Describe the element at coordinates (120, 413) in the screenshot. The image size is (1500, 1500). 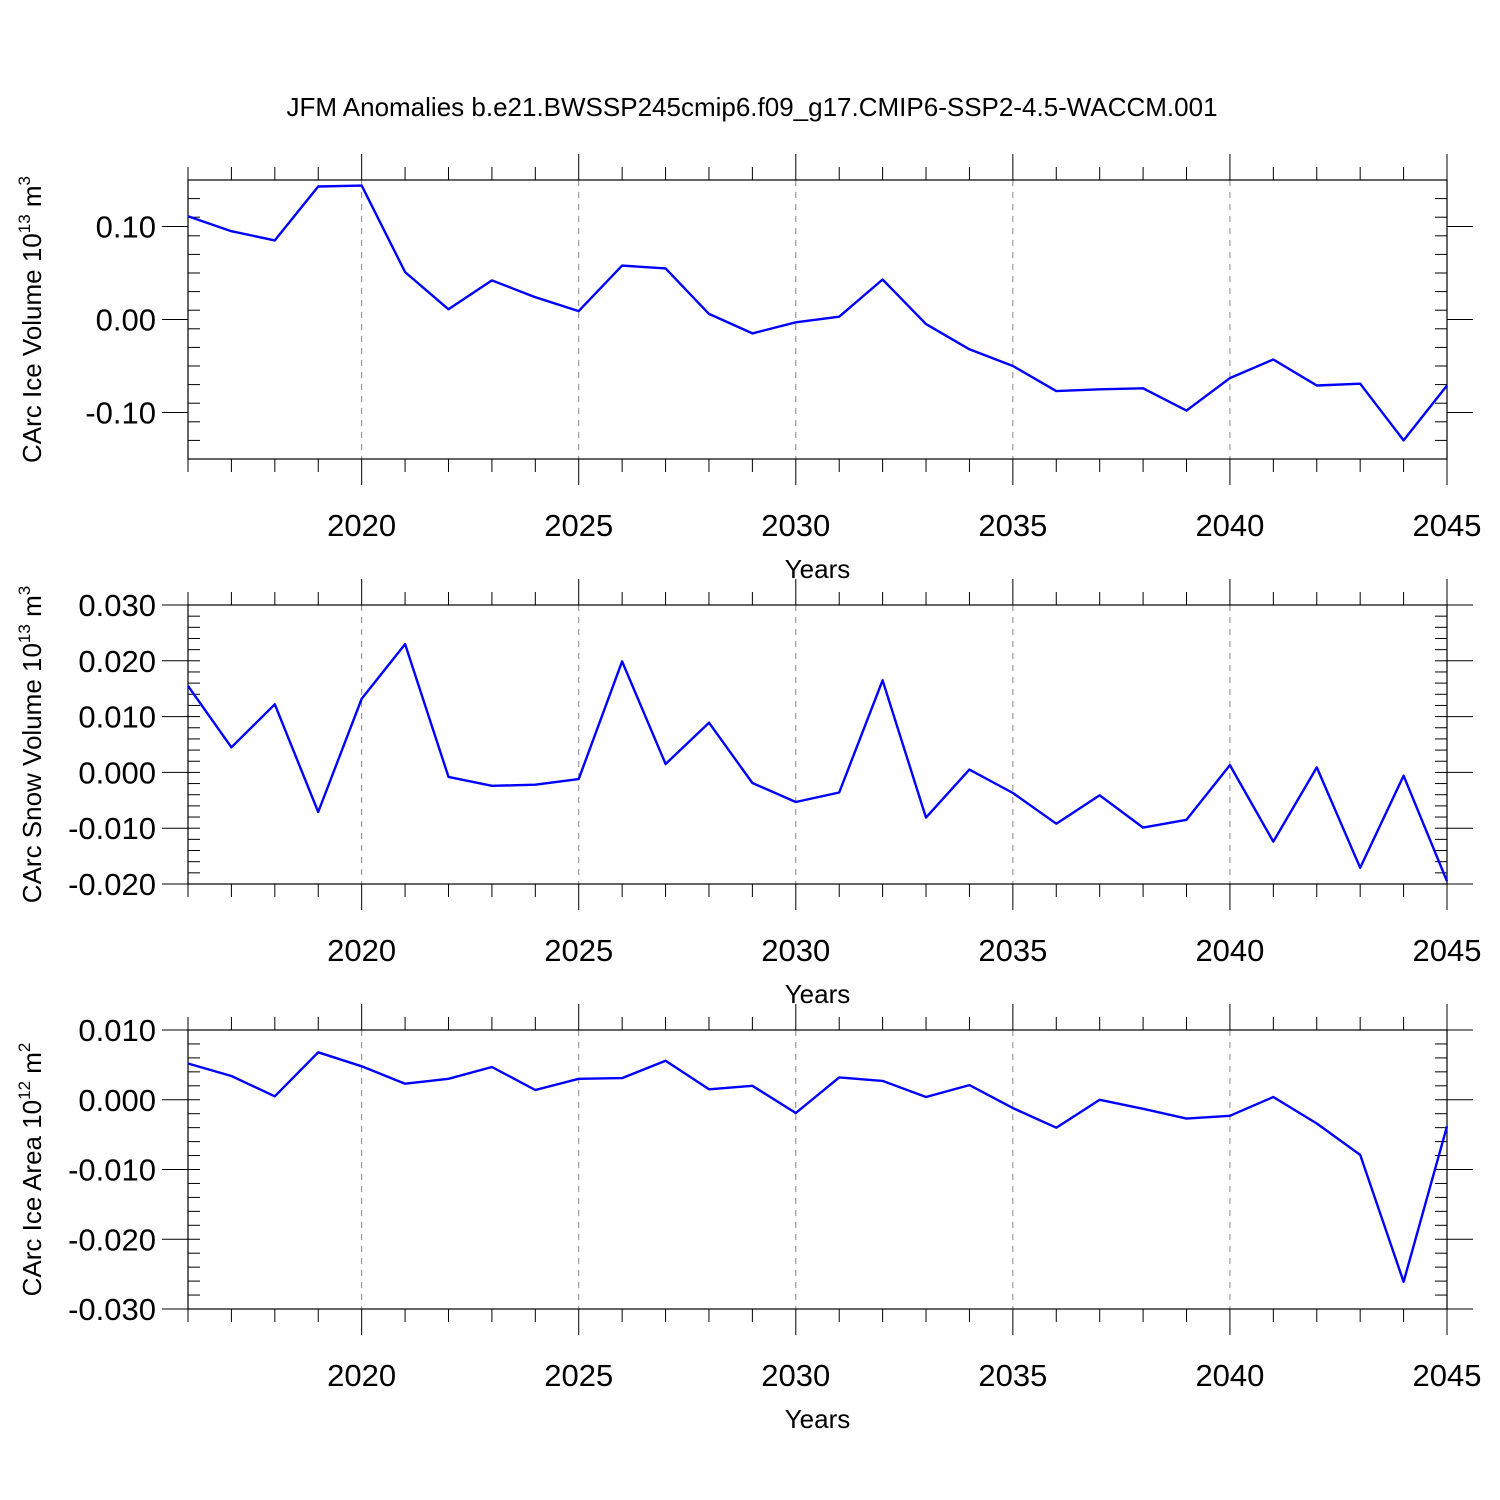
I see `y-tick-label: -0.10` at that location.